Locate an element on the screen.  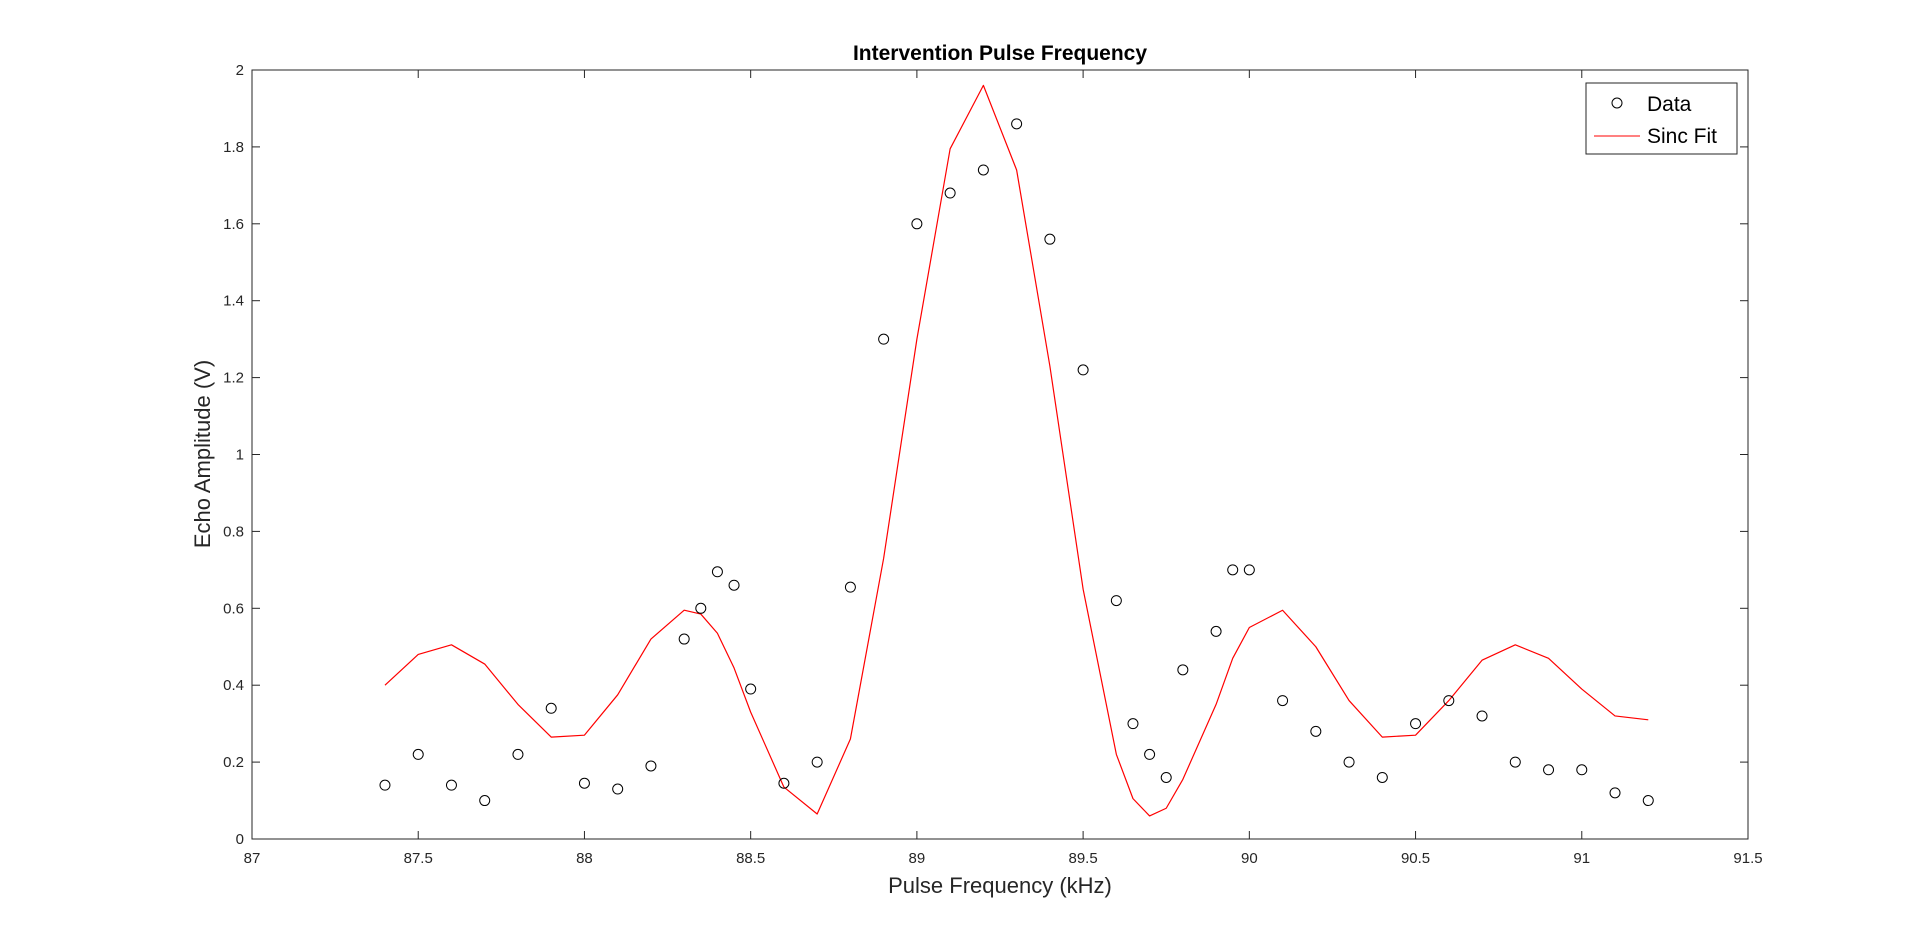
y-tick-label: 0.2 is located at coordinates (233, 762).